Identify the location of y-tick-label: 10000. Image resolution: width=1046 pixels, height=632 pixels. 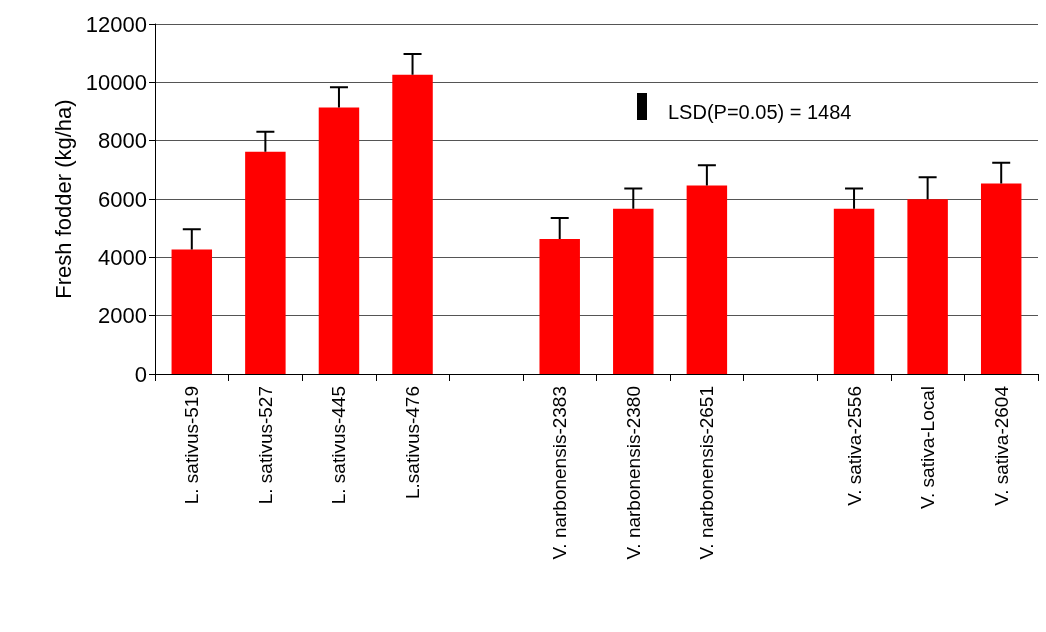
(116, 82).